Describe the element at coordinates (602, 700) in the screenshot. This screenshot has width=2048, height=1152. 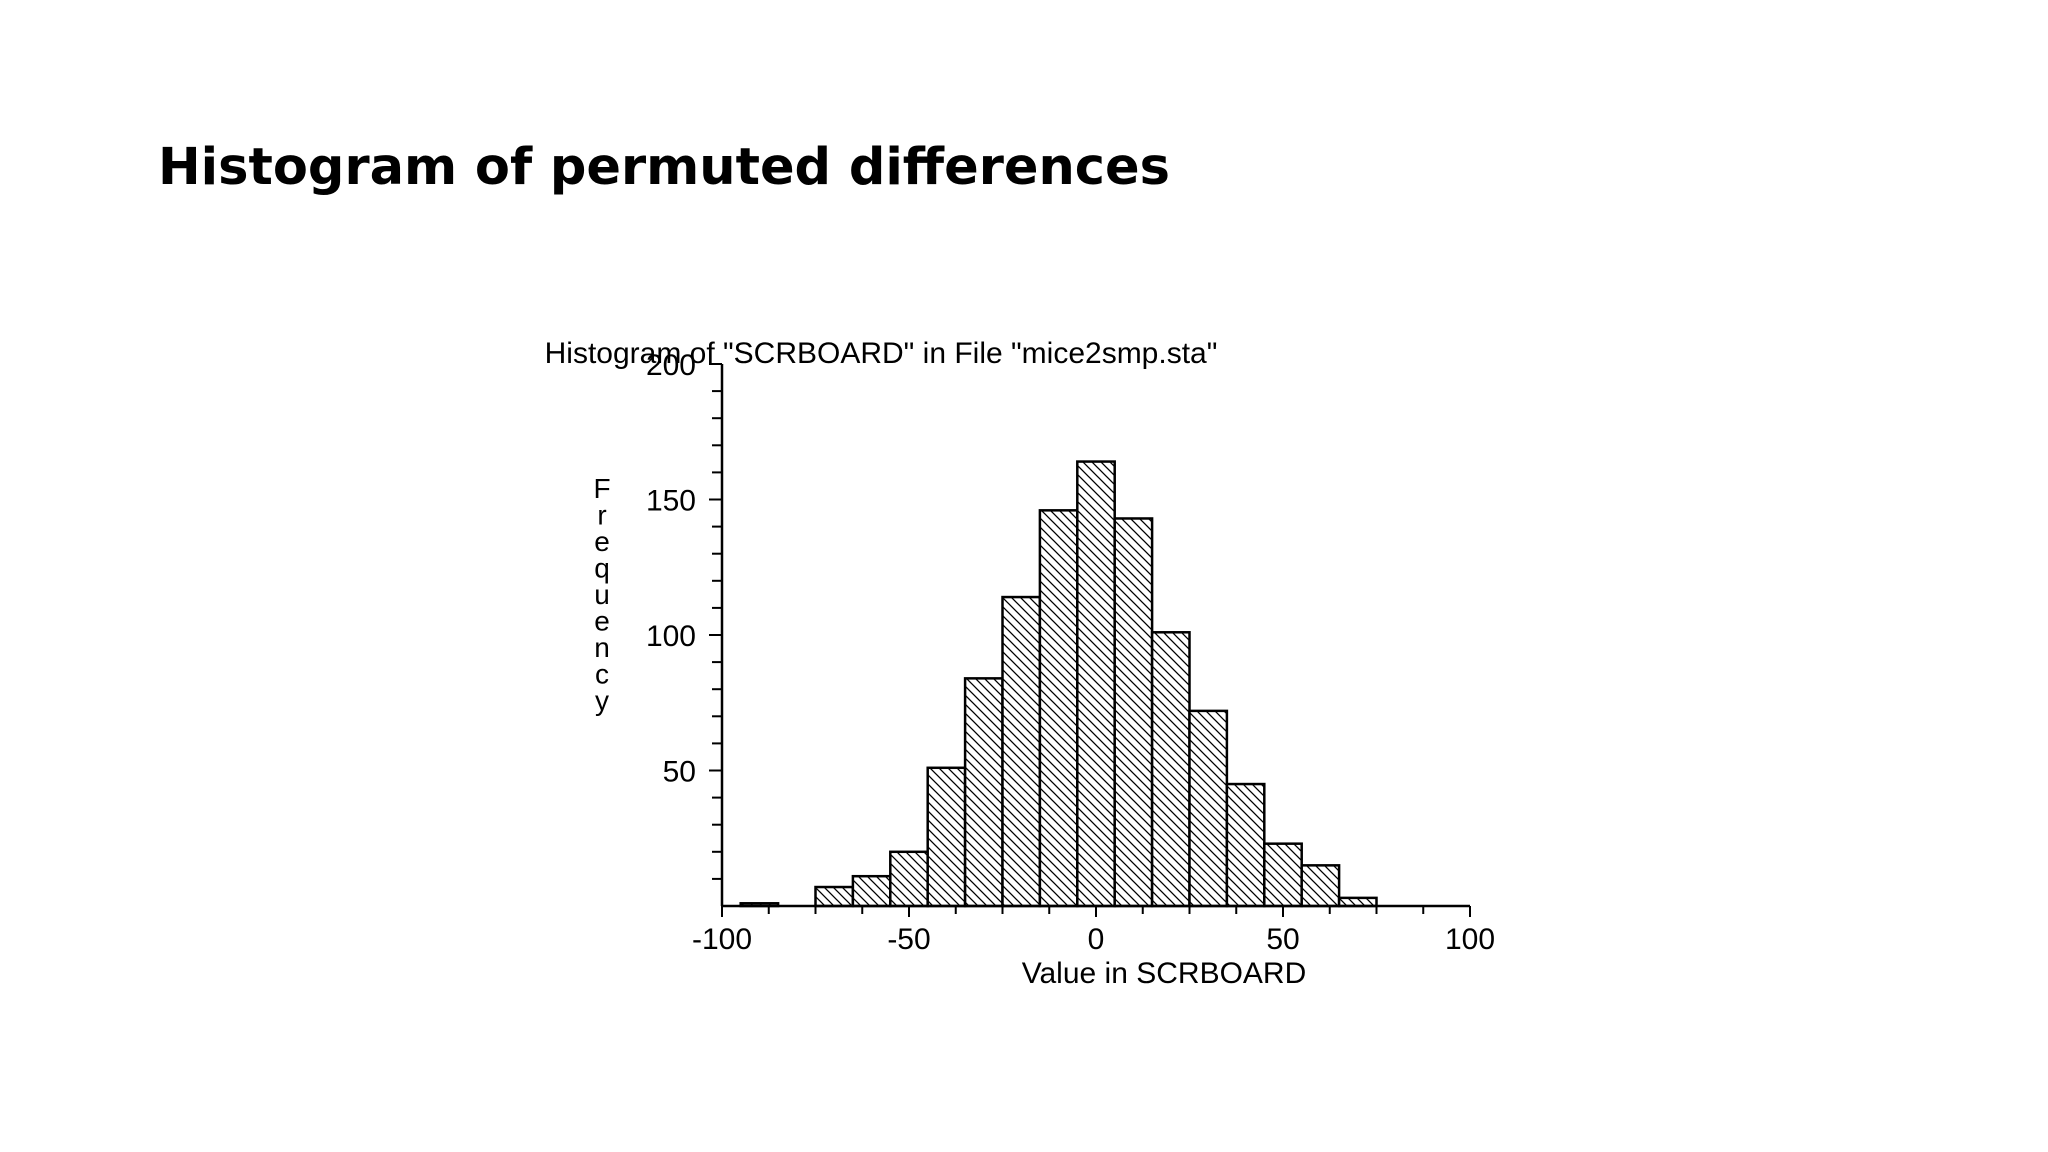
I see `y-axis-label-letter: y` at that location.